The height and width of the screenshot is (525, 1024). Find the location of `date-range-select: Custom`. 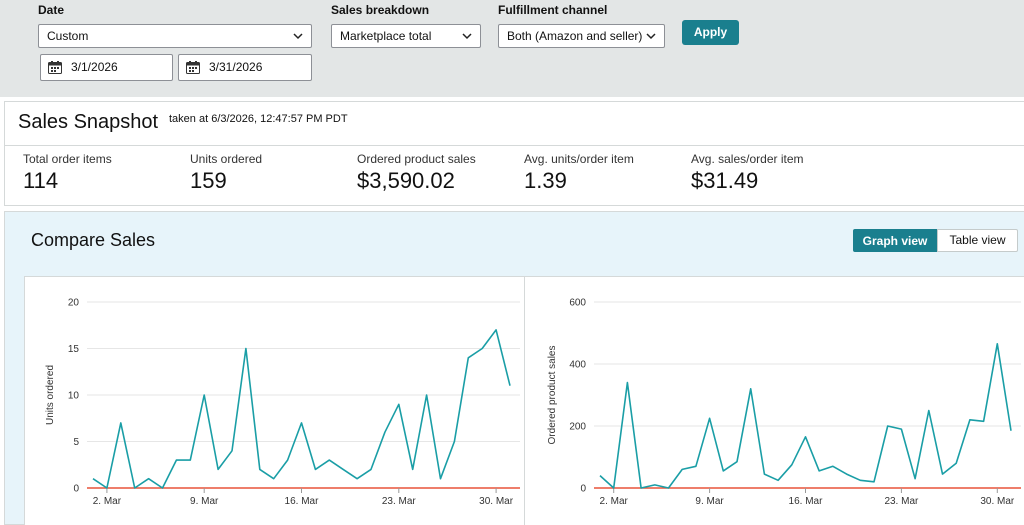

date-range-select: Custom is located at coordinates (175, 36).